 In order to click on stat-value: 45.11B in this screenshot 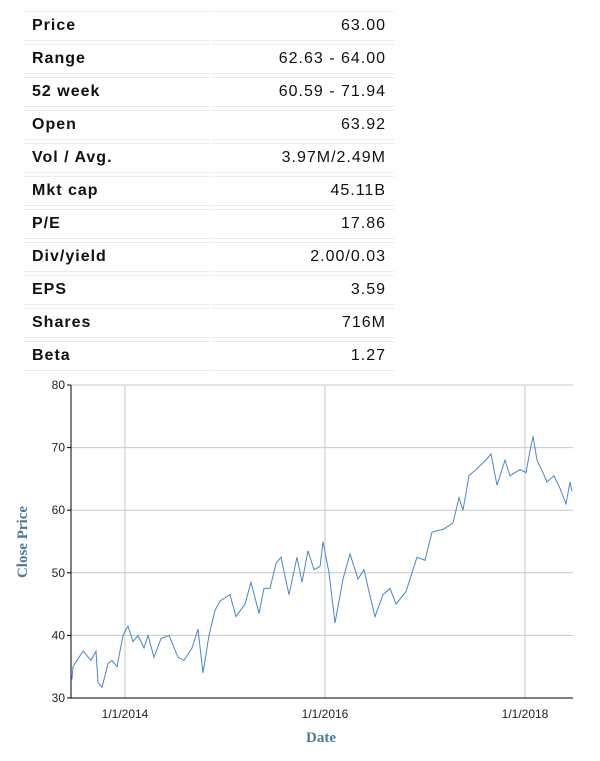, I will do `click(303, 191)`.